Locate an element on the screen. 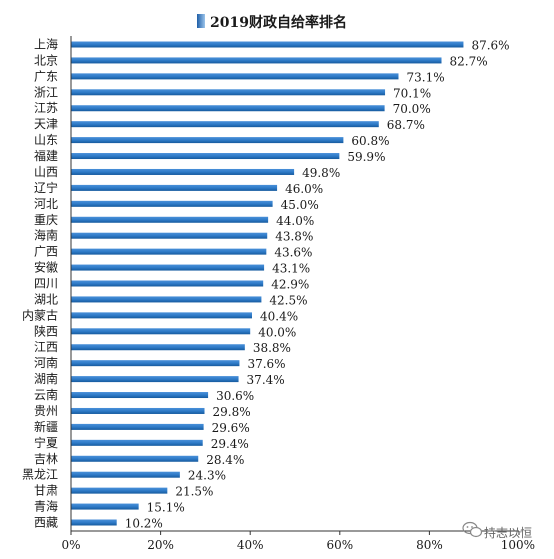 This screenshot has width=554, height=559. category-label: 海南 is located at coordinates (46, 235).